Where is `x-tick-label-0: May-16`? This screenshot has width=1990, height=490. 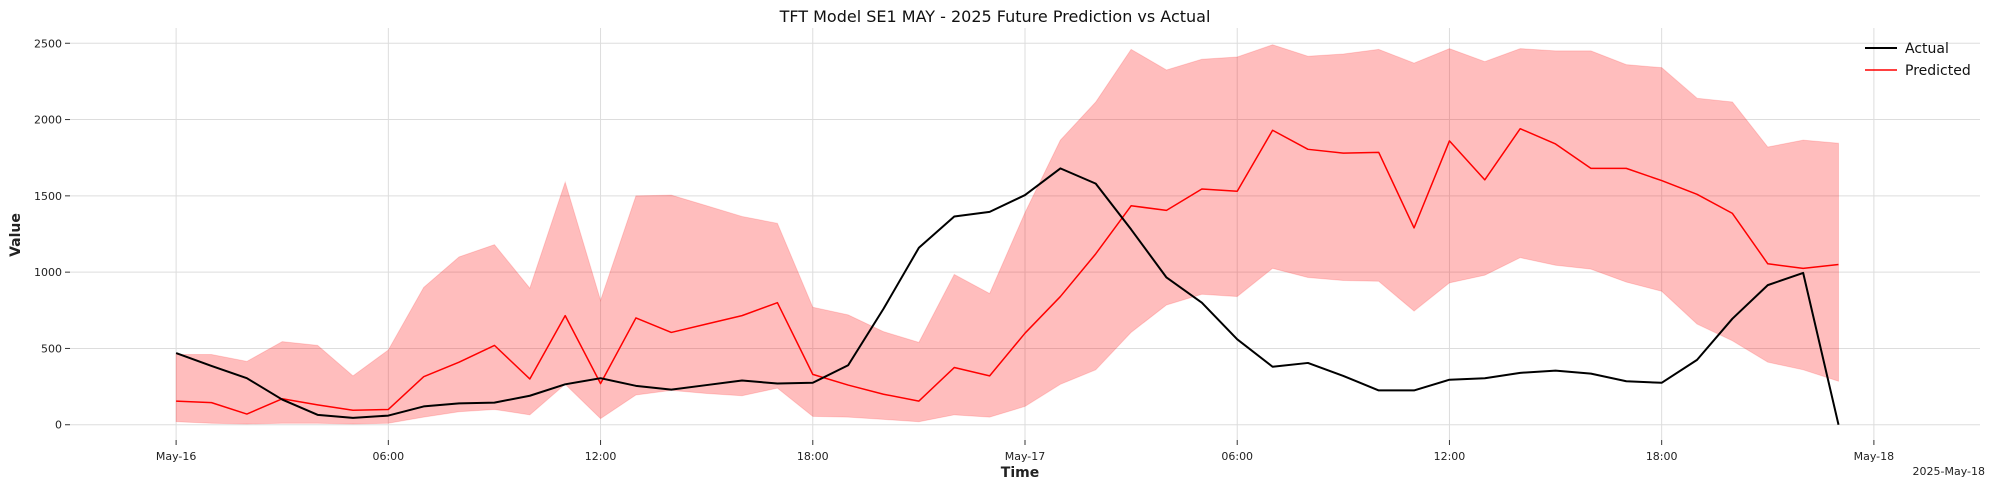 x-tick-label-0: May-16 is located at coordinates (176, 456).